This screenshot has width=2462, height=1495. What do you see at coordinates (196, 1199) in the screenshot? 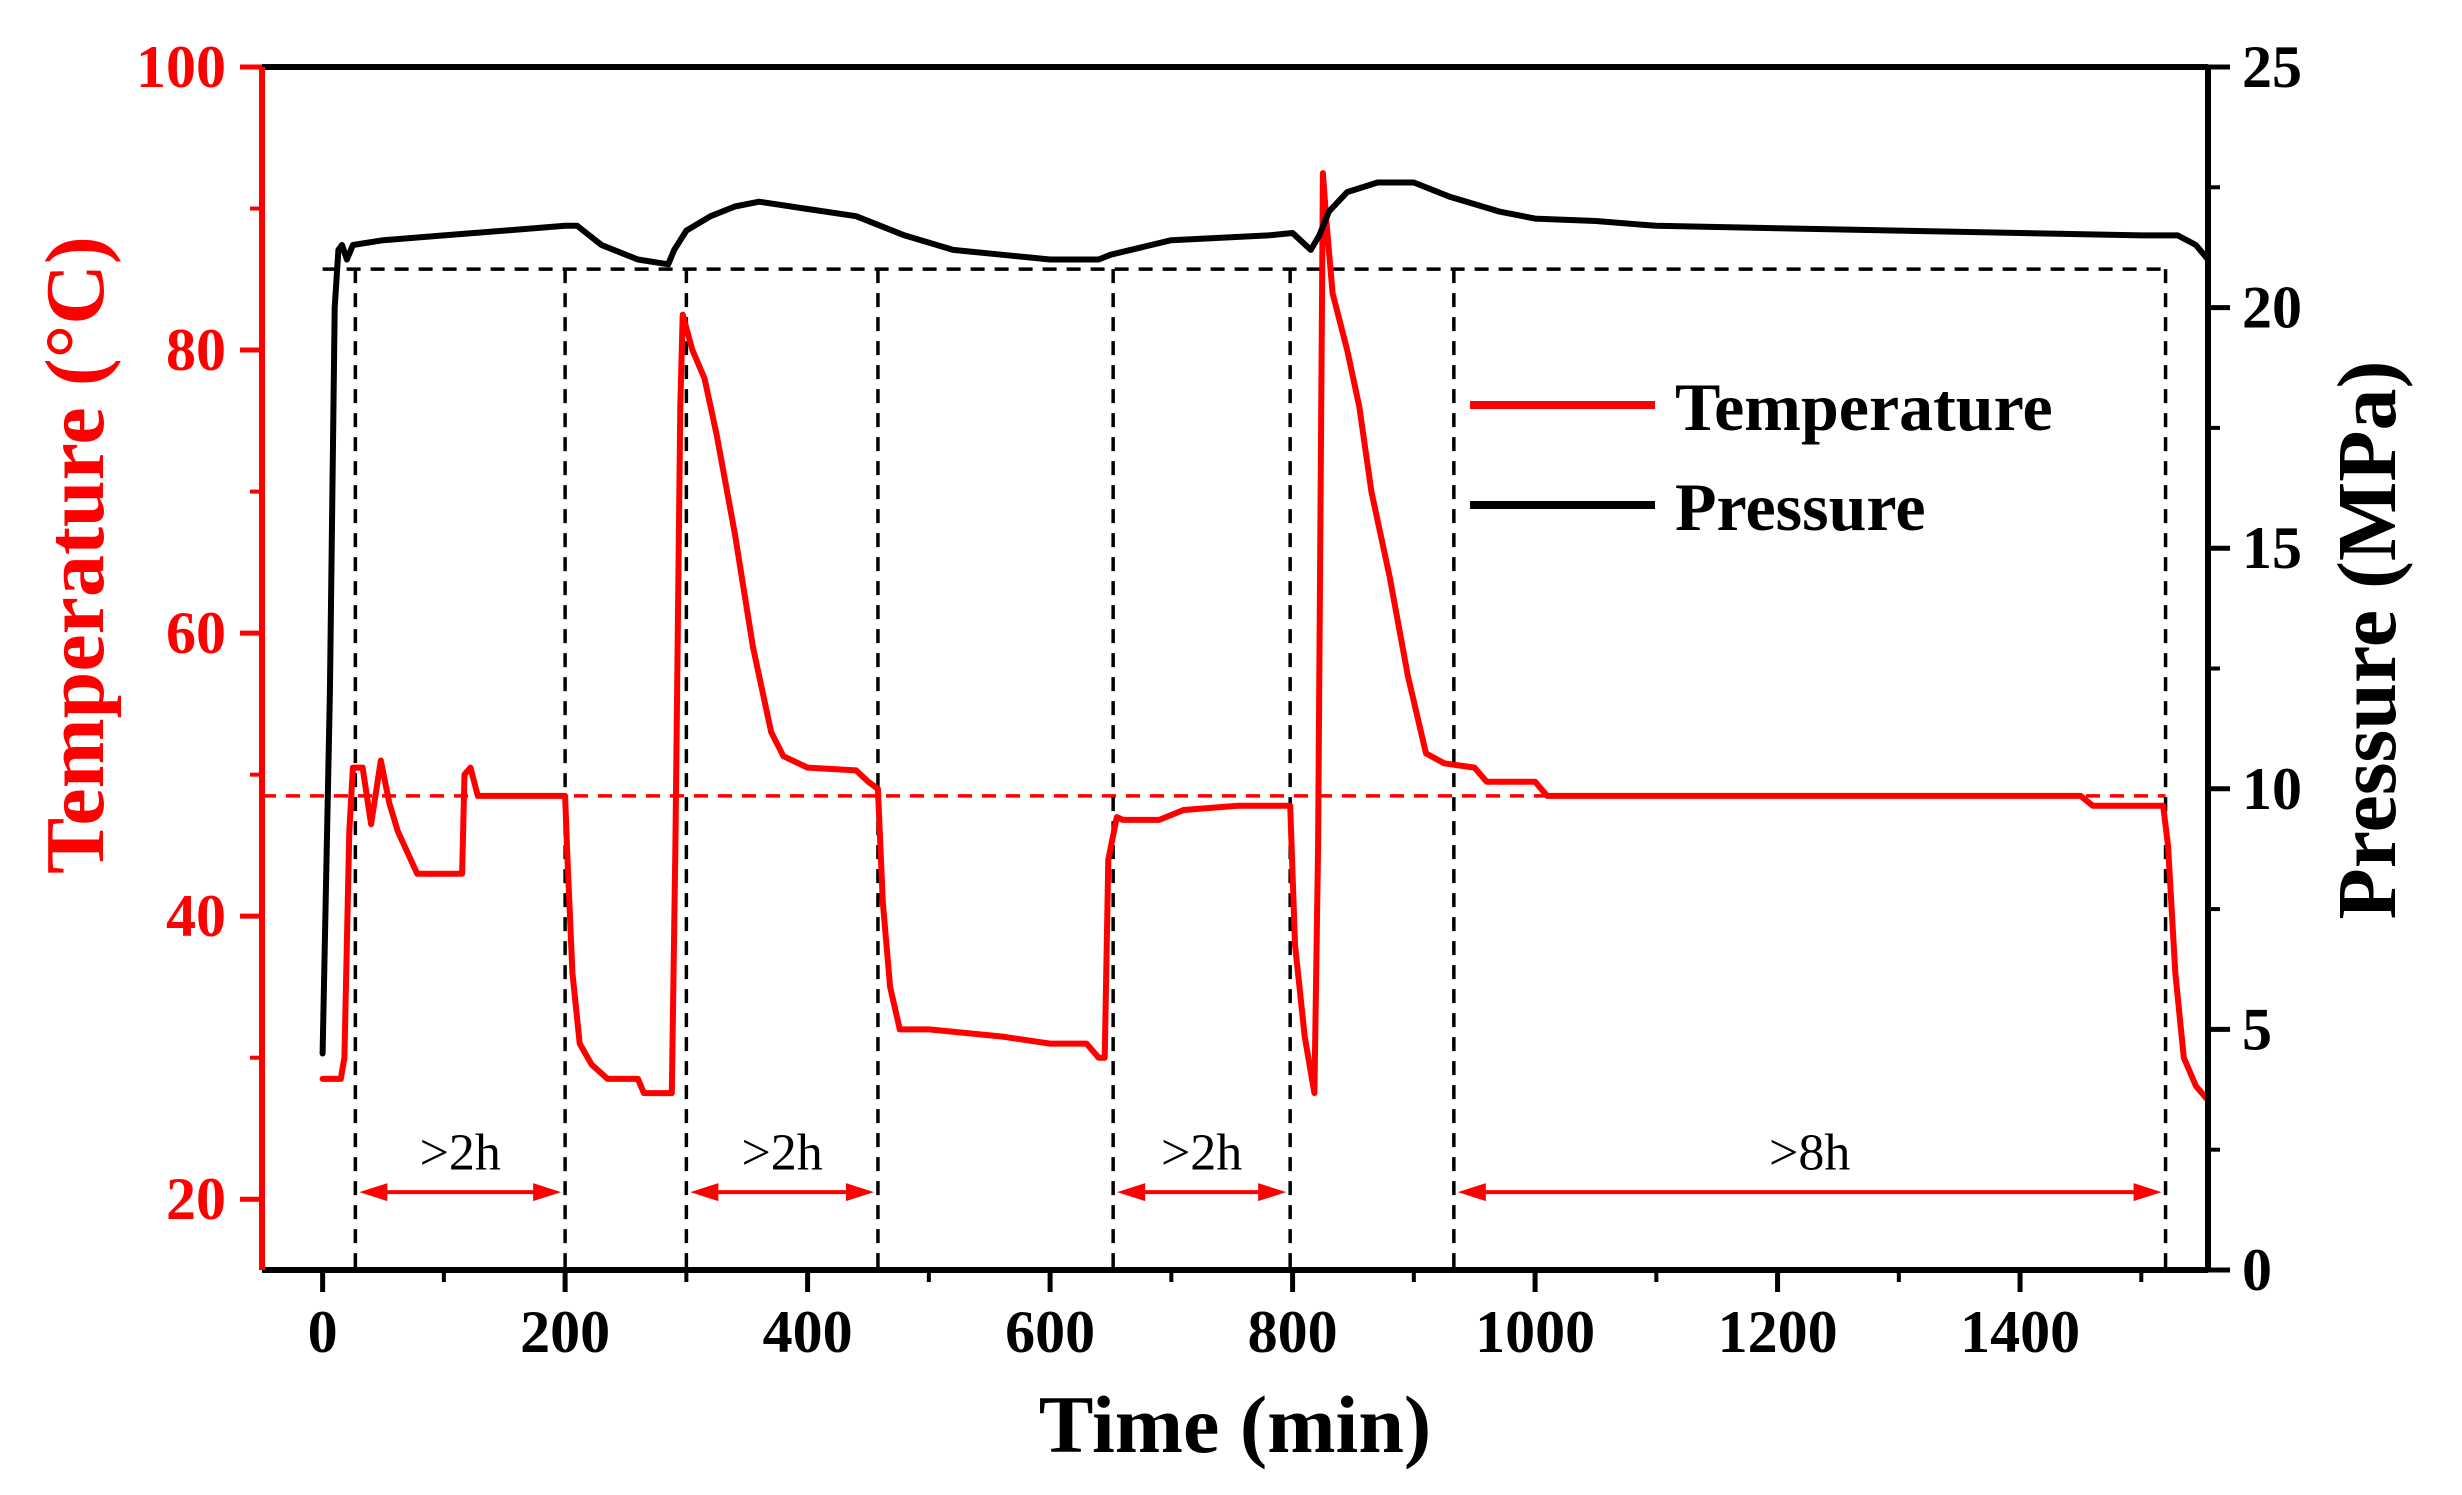
I see `left-tick-label: 20` at bounding box center [196, 1199].